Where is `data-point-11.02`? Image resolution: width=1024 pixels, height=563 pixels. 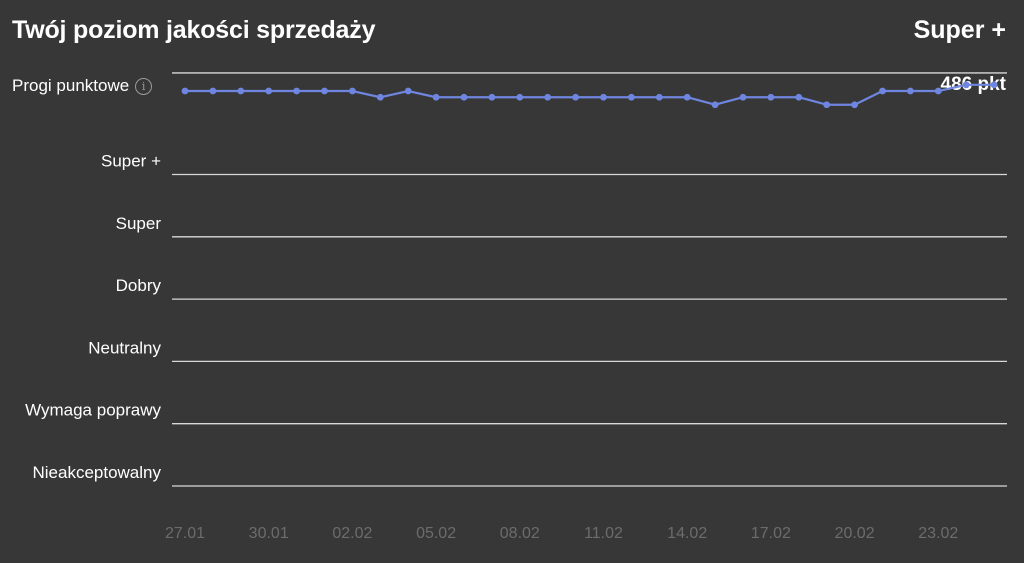
data-point-11.02 is located at coordinates (603, 97).